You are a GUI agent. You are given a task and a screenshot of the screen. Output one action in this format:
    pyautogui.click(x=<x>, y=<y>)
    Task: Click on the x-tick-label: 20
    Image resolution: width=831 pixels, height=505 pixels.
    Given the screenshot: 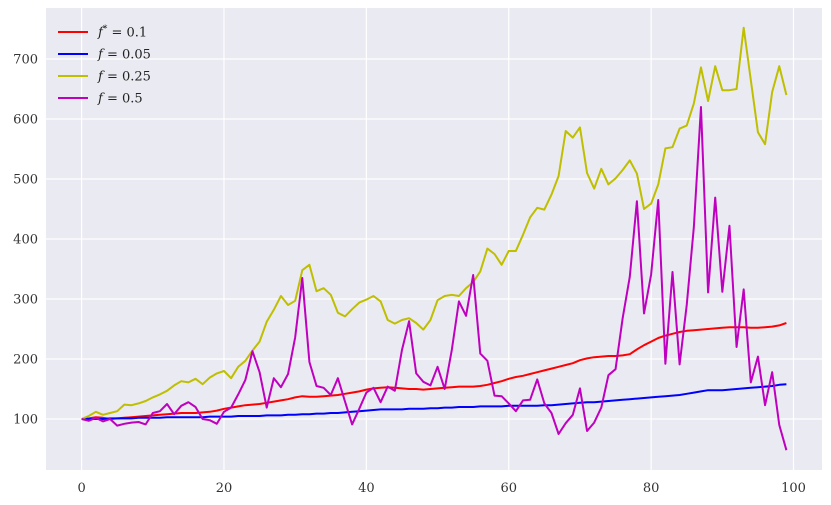 What is the action you would take?
    pyautogui.click(x=224, y=488)
    